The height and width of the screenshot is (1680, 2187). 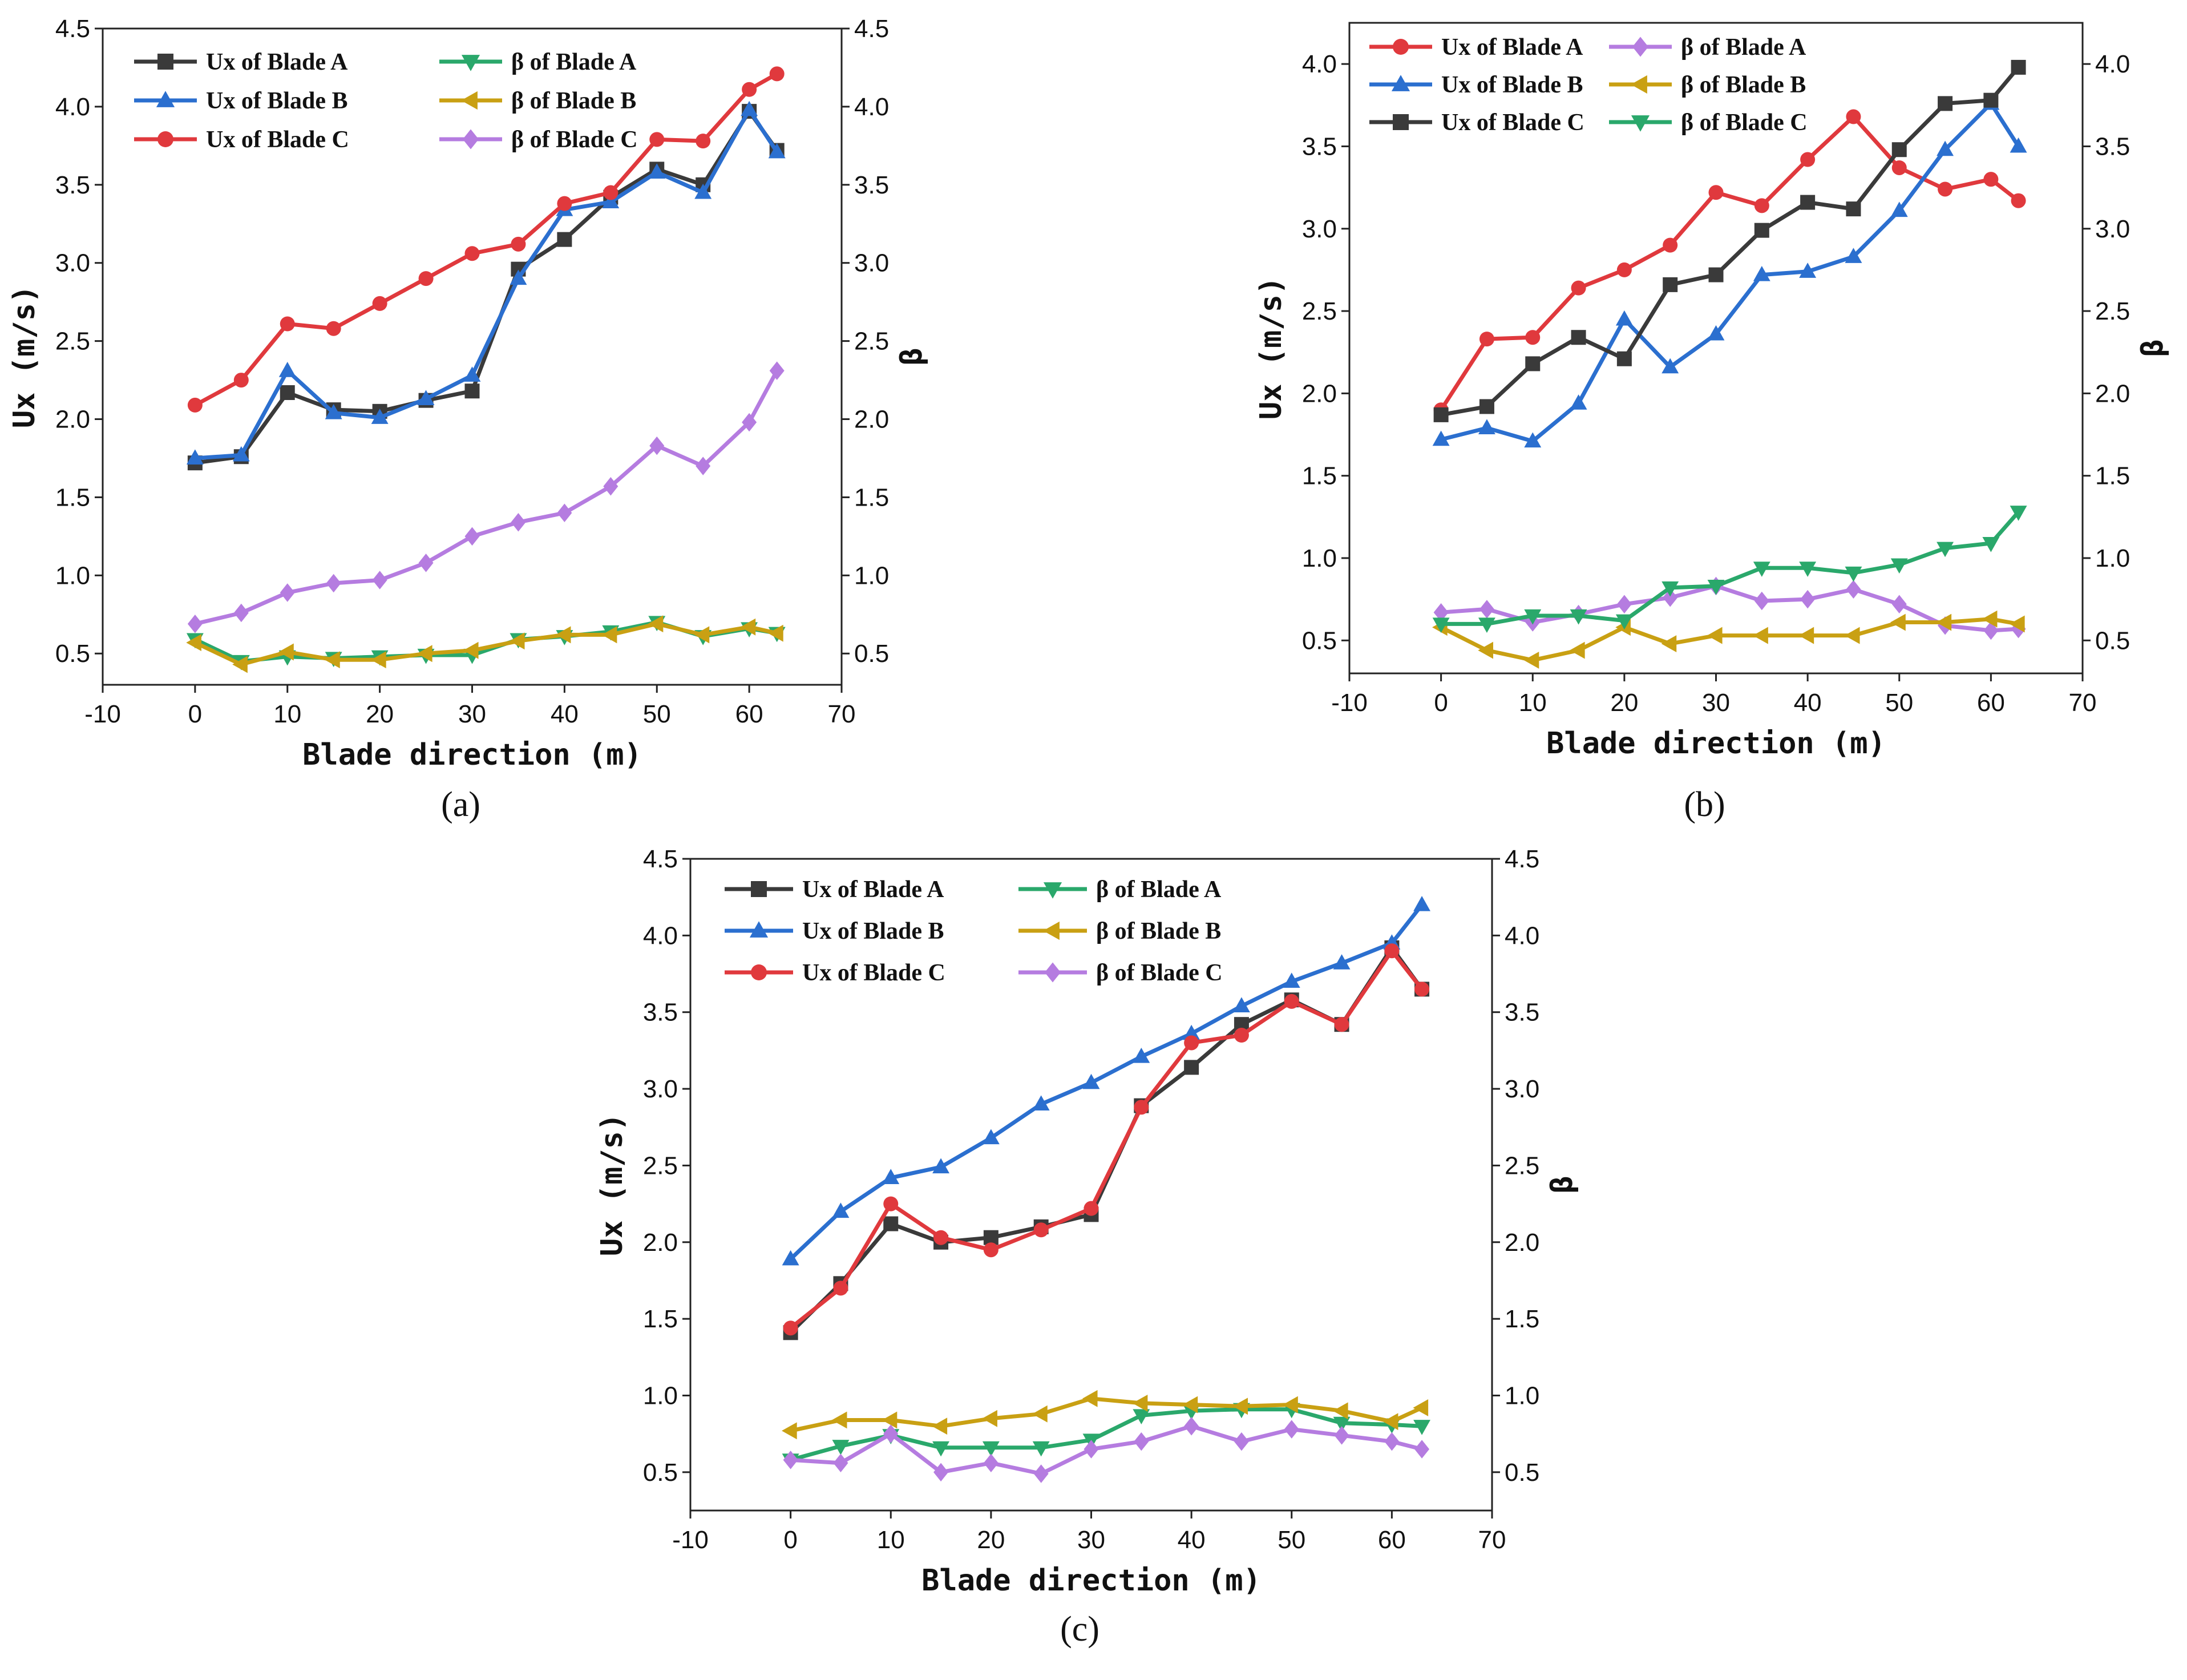 I want to click on y2-tick-label: 1.0, so click(x=871, y=575).